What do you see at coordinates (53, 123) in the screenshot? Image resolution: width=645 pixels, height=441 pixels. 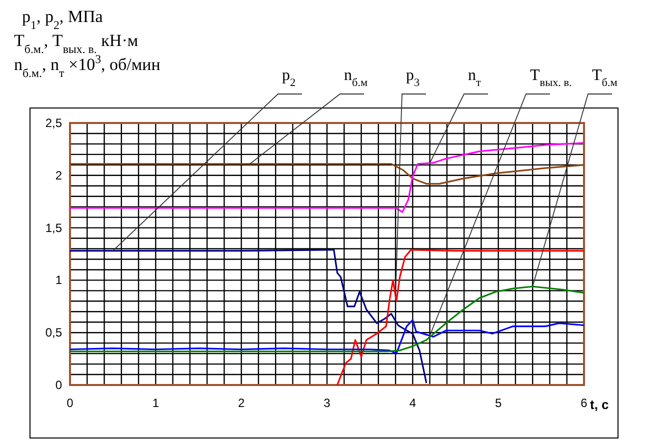 I see `y-tick-label: 2,5` at bounding box center [53, 123].